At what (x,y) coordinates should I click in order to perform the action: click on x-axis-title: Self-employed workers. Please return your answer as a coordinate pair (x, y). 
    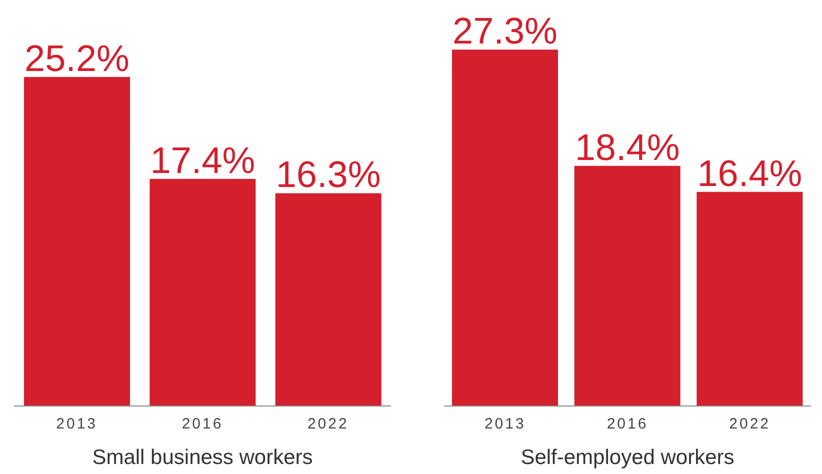
    Looking at the image, I should click on (627, 457).